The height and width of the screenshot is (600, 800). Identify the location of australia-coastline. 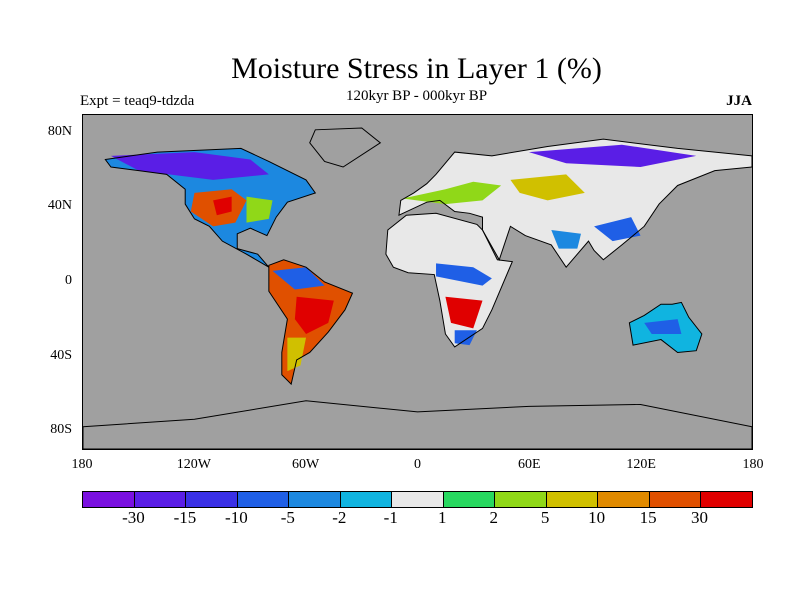
(665, 327).